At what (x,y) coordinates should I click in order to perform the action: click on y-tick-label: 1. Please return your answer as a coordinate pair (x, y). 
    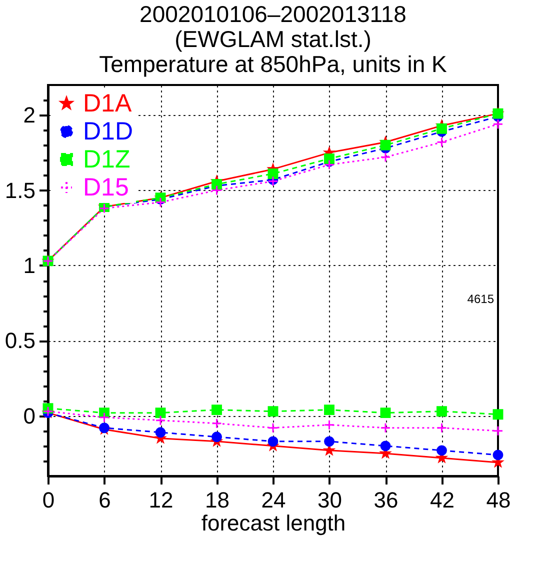
    Looking at the image, I should click on (29, 265).